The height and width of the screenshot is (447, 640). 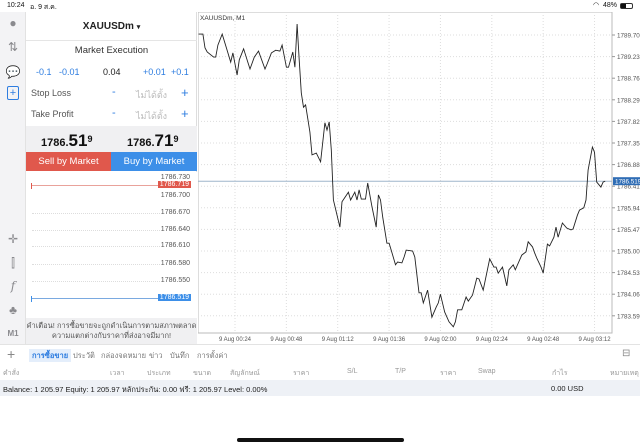 I want to click on y-tick-label: 1783.590, so click(x=628, y=316).